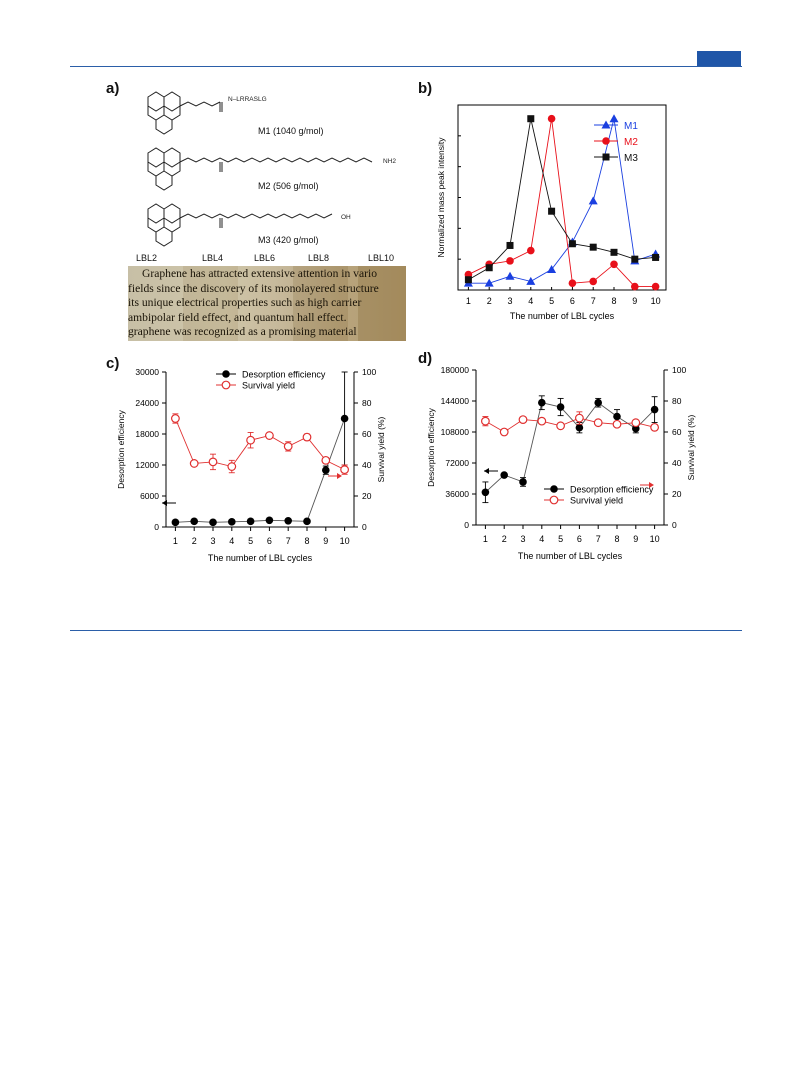 This screenshot has width=809, height=1067. What do you see at coordinates (147, 258) in the screenshot?
I see `lbl-label: LBL2` at bounding box center [147, 258].